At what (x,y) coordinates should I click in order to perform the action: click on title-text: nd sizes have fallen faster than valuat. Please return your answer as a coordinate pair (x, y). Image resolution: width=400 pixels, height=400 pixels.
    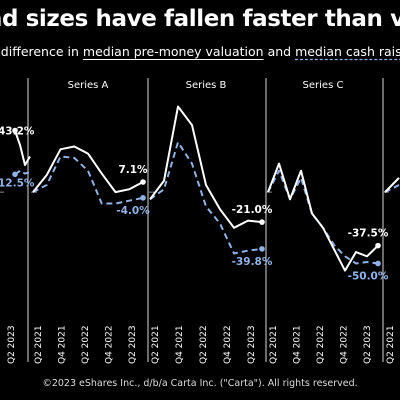
    Looking at the image, I should click on (200, 19).